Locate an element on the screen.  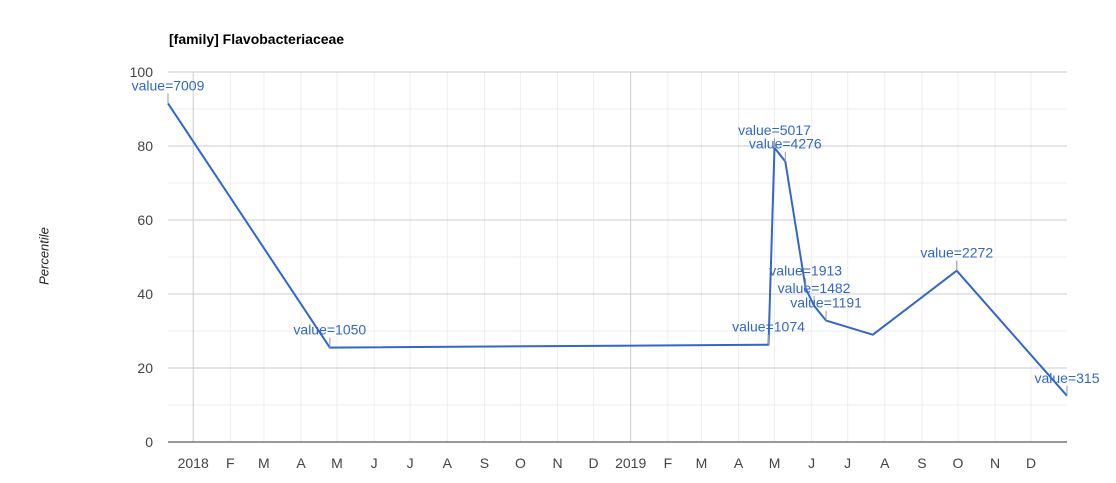
y-tick-label: 60 is located at coordinates (145, 220).